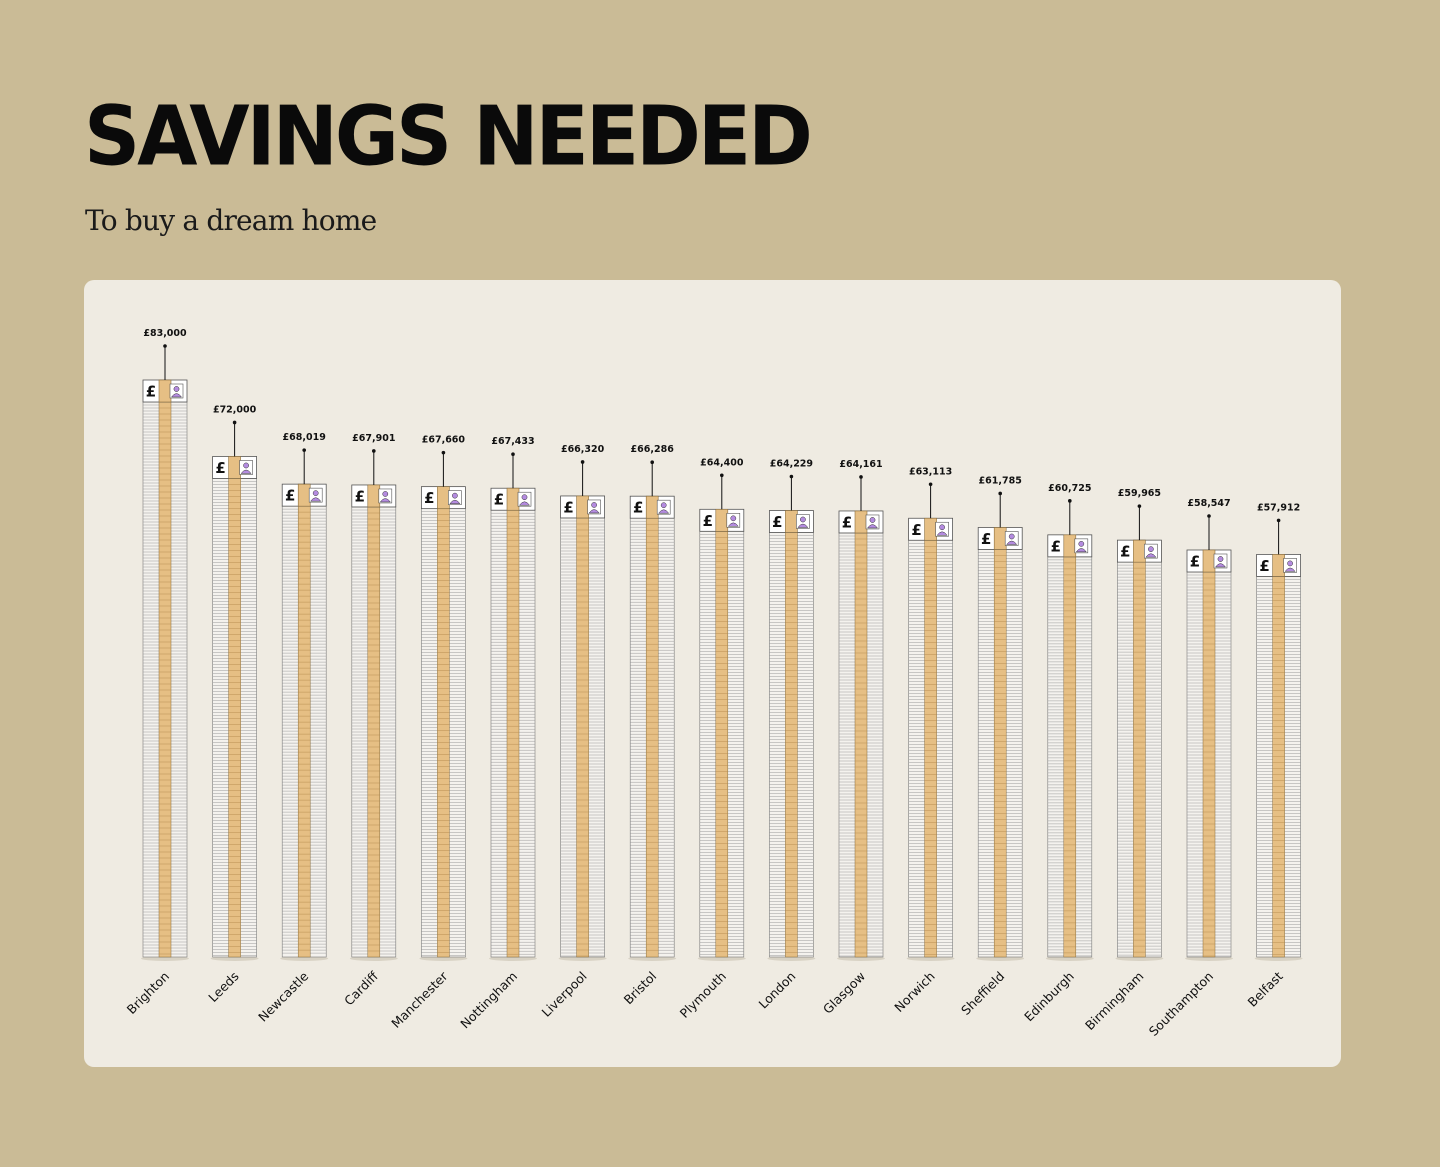  I want to click on bar: £ £66,286 Bristol, so click(649, 725).